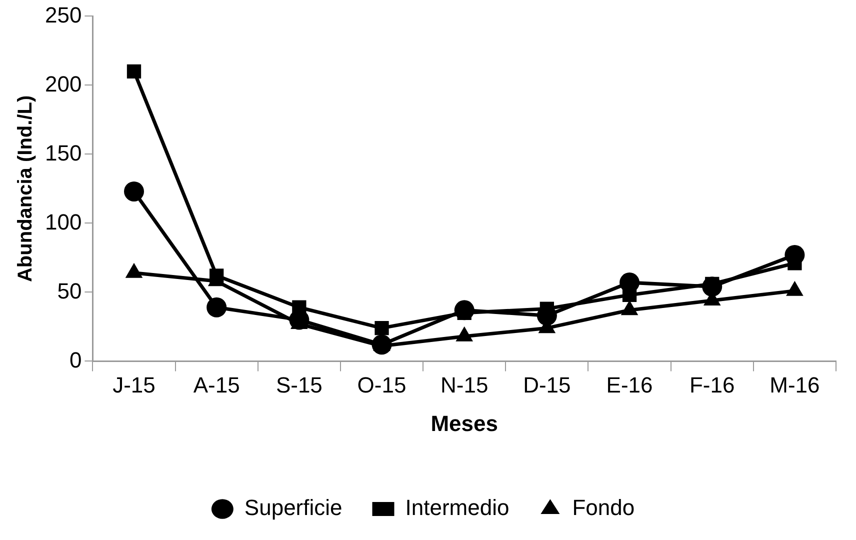 Image resolution: width=856 pixels, height=540 pixels. I want to click on x-tick-label: F-16, so click(712, 385).